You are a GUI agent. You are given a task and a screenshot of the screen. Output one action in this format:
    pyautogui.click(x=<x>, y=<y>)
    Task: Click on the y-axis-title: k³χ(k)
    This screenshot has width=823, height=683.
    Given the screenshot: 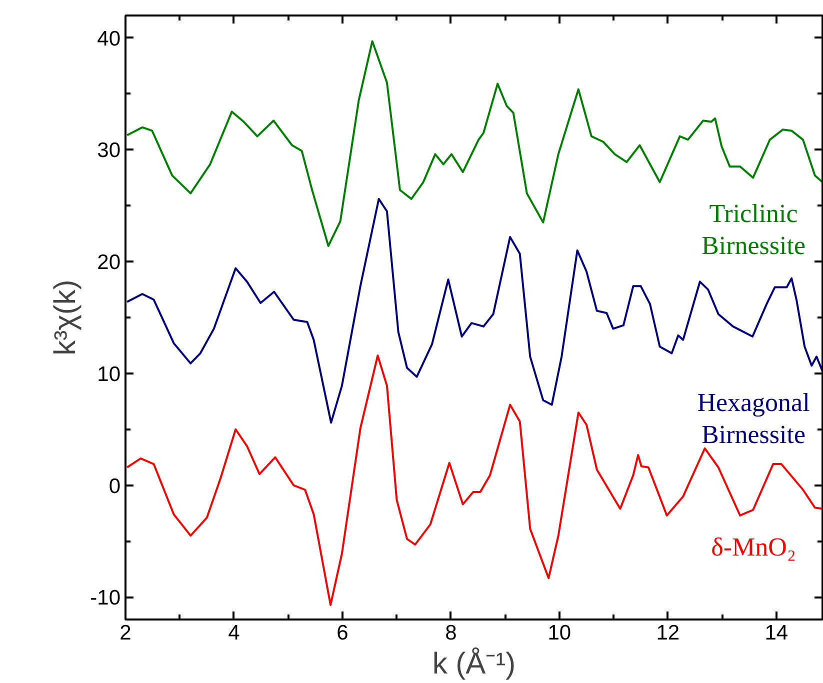 What is the action you would take?
    pyautogui.click(x=65, y=318)
    